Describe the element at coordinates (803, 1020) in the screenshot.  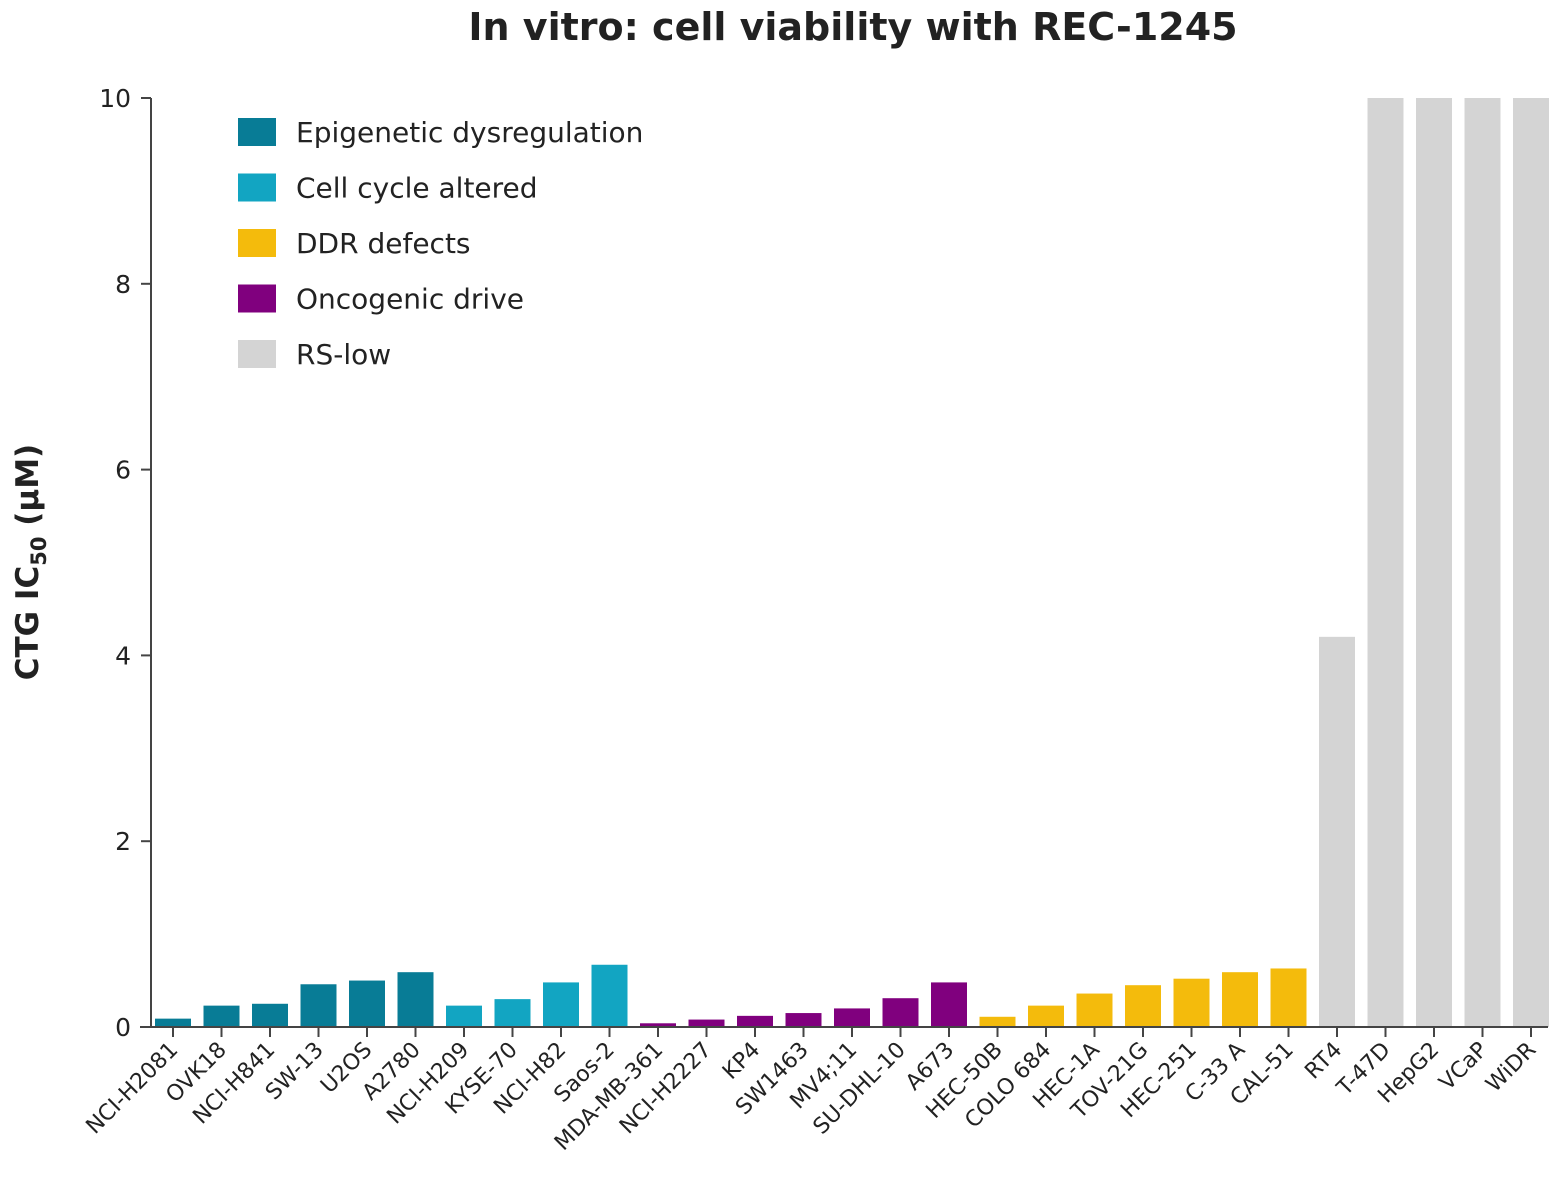
I see `bar-sw1463` at that location.